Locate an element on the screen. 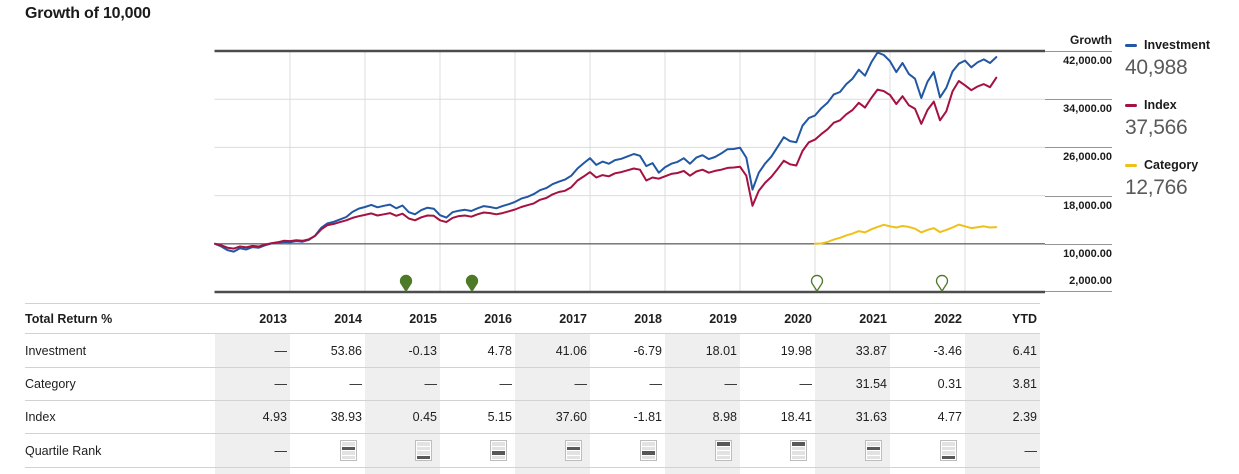 The image size is (1239, 474). legend-item-category: Category 12,766 is located at coordinates (1161, 179).